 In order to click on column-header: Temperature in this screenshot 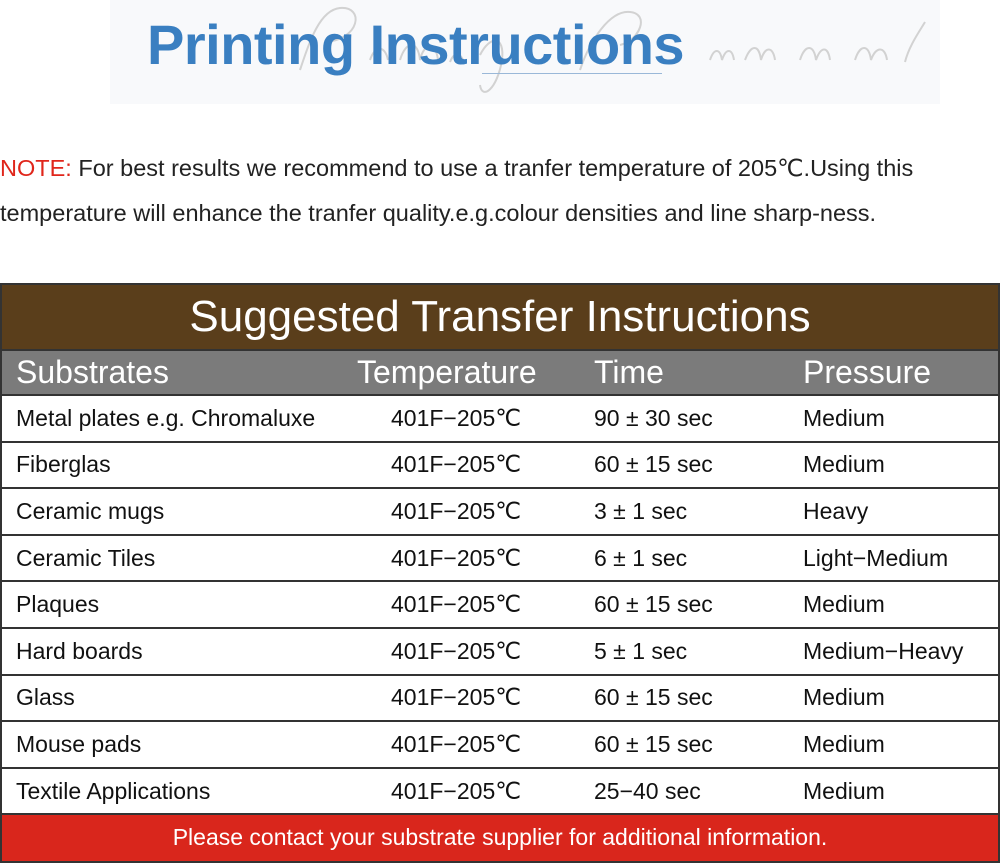, I will do `click(447, 372)`.